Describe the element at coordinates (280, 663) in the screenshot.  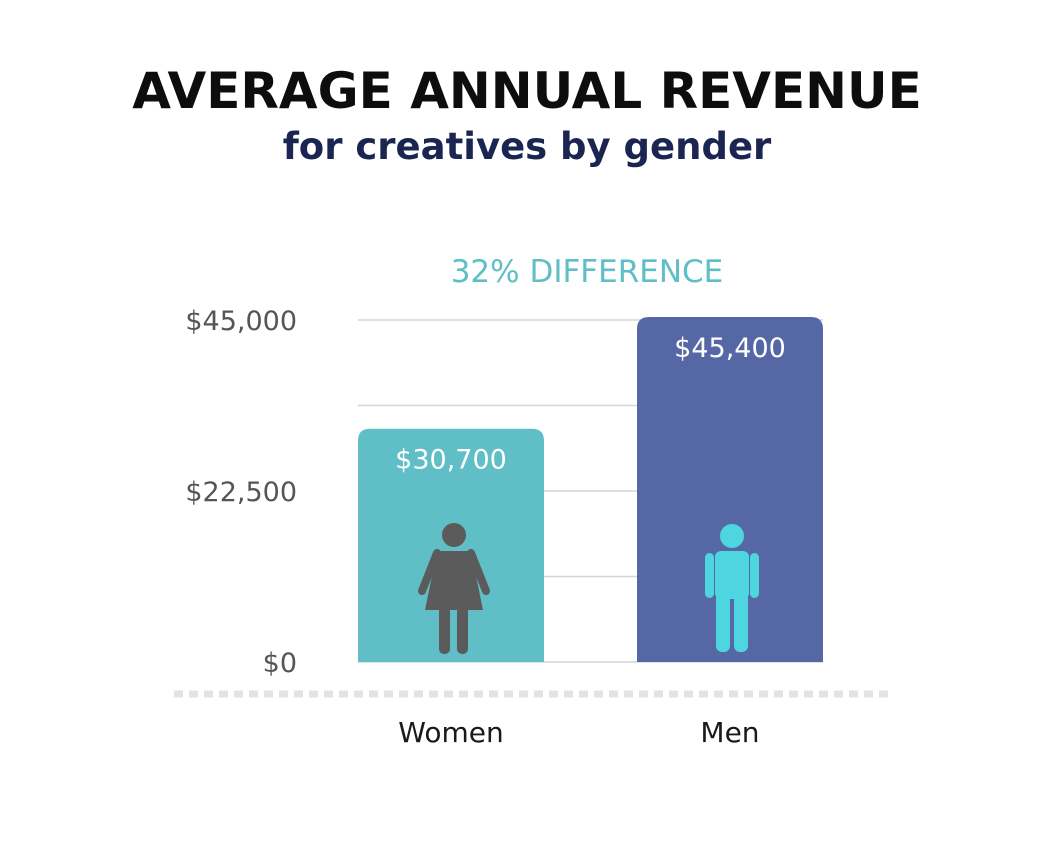
I see `y-tick-label: $0` at that location.